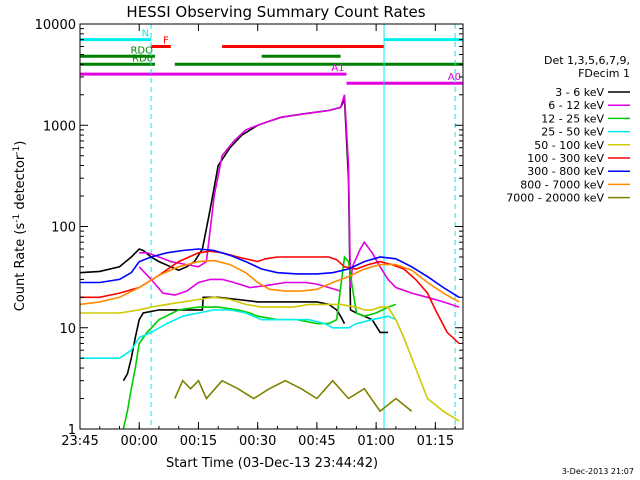  What do you see at coordinates (576, 105) in the screenshot?
I see `legend-label-2: 6 - 12 keV` at bounding box center [576, 105].